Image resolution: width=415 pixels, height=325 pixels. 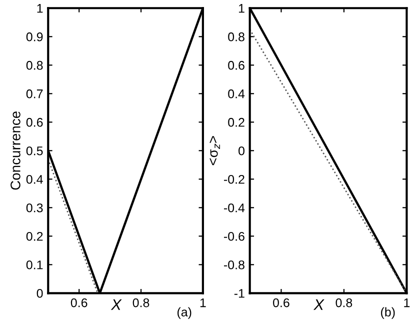 What do you see at coordinates (388, 313) in the screenshot?
I see `text: (b)` at bounding box center [388, 313].